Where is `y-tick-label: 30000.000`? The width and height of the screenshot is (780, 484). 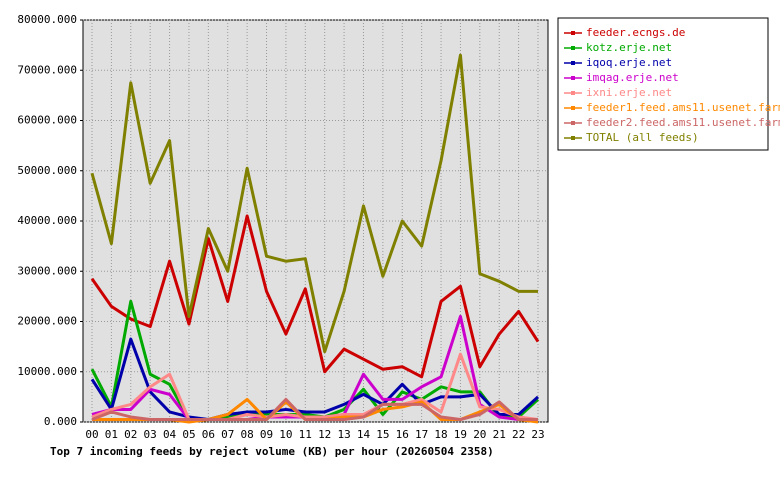 y-tick-label: 30000.000 is located at coordinates (47, 270).